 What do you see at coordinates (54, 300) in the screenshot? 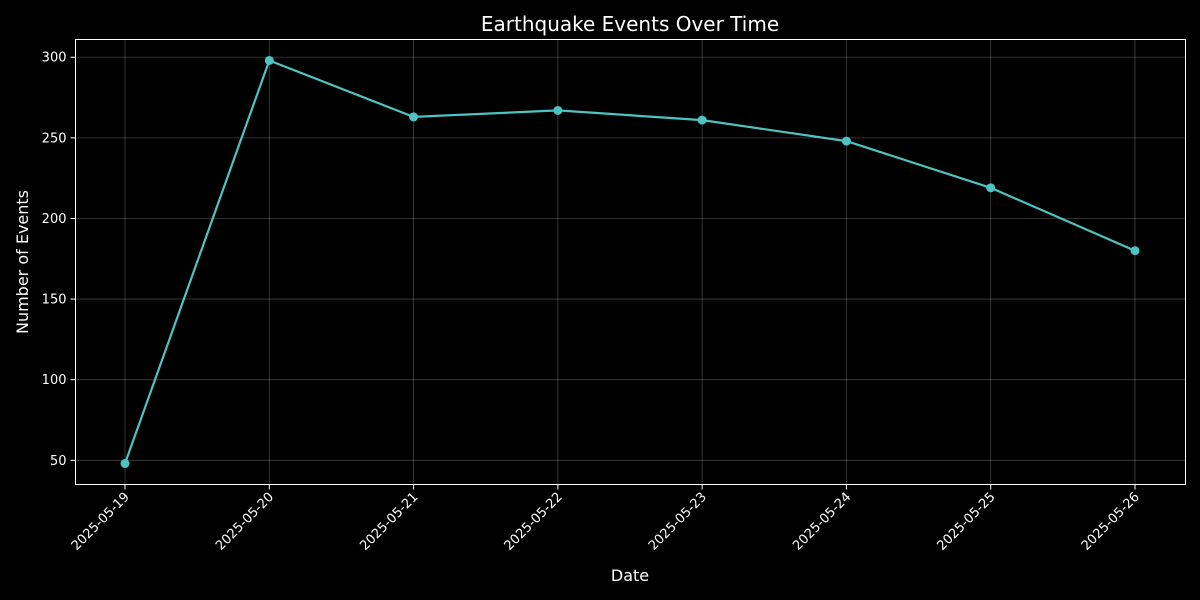
I see `y-tick-label: 150` at bounding box center [54, 300].